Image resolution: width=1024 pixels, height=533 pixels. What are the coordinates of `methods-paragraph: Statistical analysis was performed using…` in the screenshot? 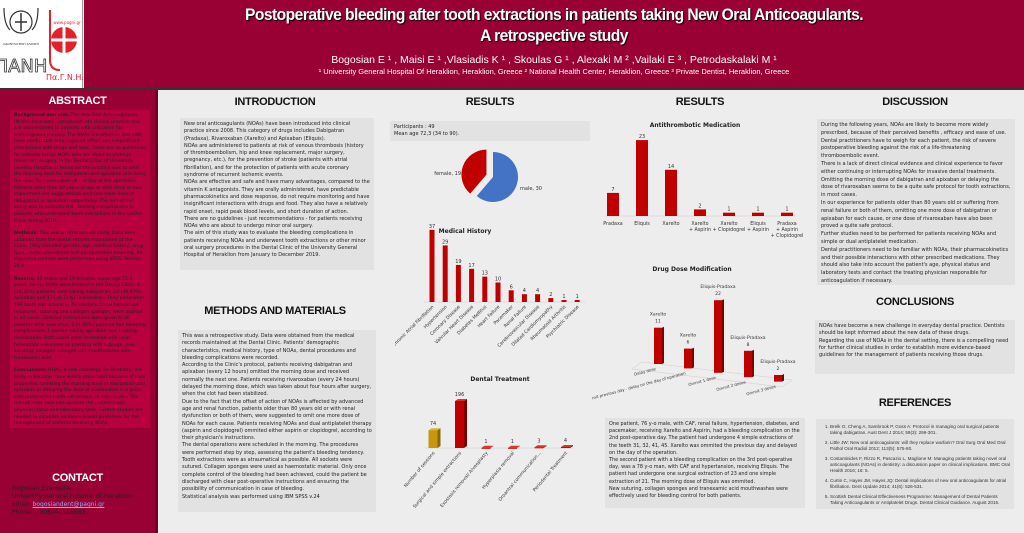 It's located at (251, 496).